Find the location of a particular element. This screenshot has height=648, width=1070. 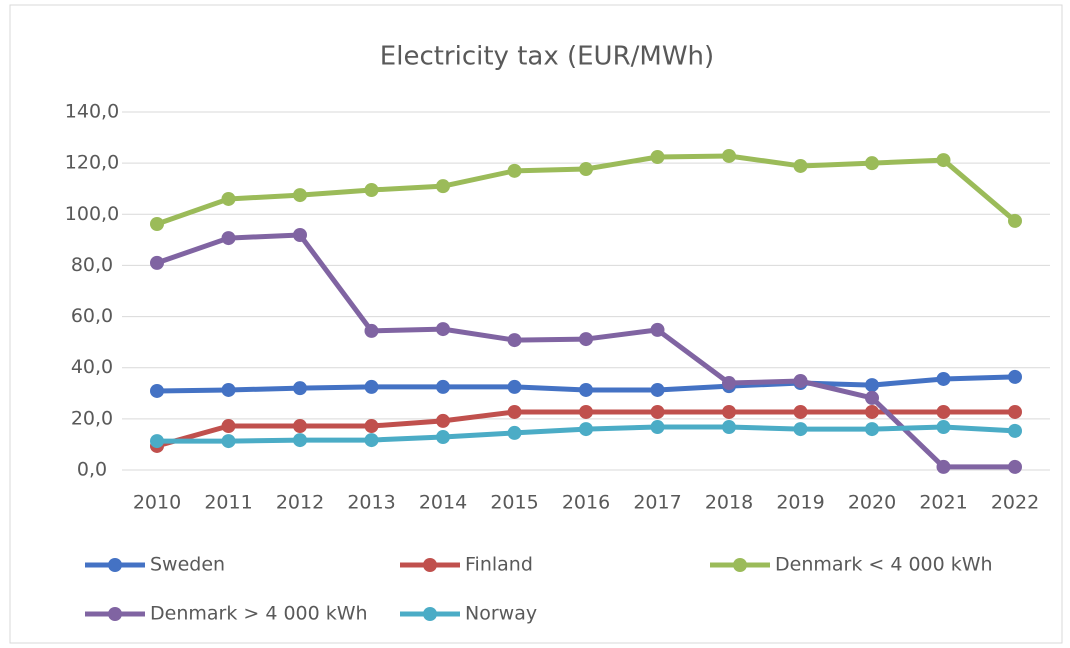

y-tick-label: 120,0 is located at coordinates (92, 163).